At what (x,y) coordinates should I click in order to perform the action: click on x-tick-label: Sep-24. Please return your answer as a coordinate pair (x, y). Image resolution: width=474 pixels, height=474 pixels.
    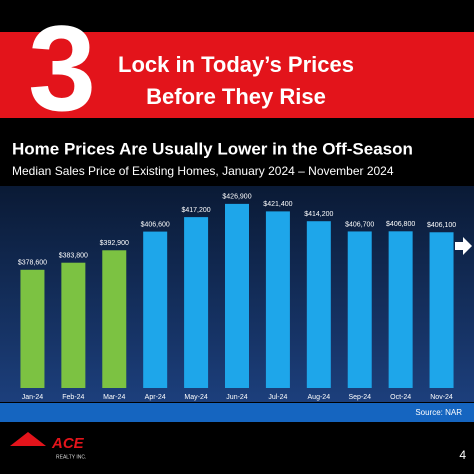
    Looking at the image, I should click on (359, 397).